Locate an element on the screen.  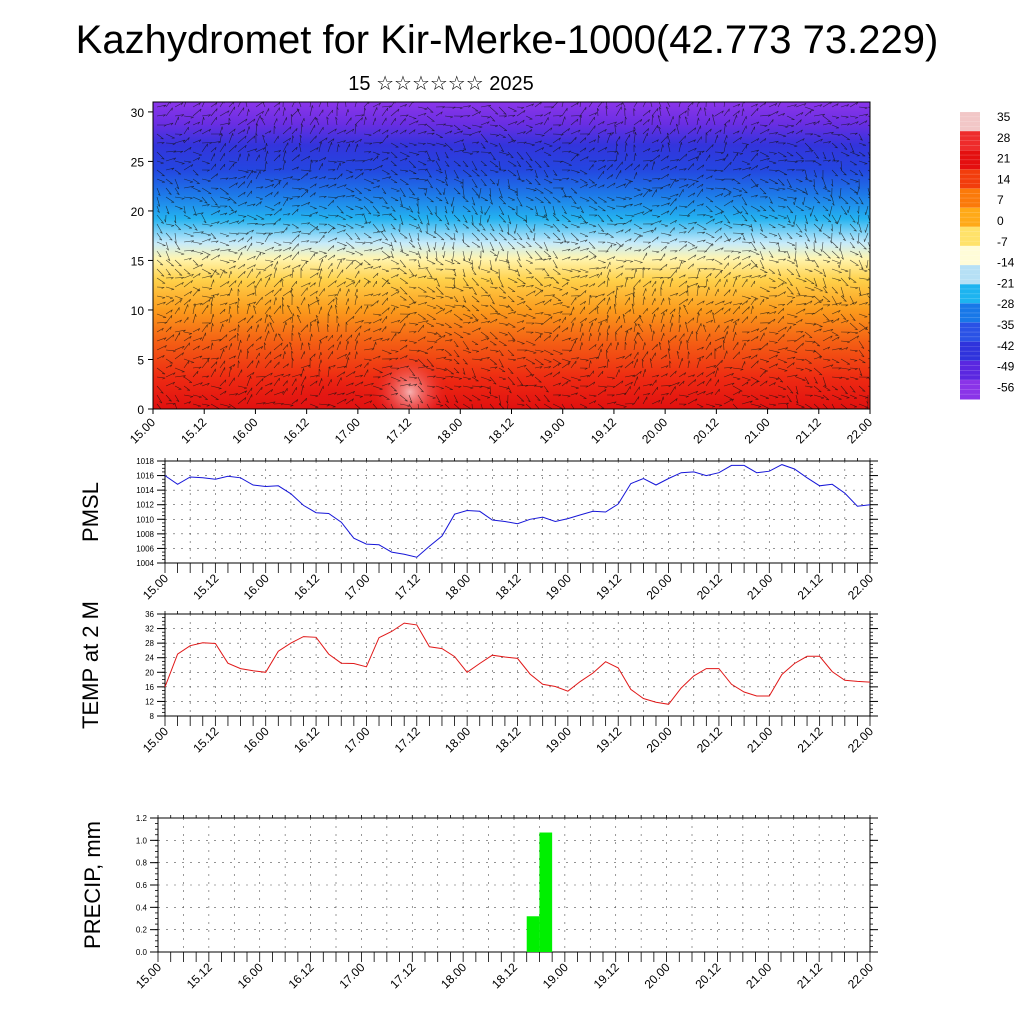
chart-subtitle: 15 ☆☆☆☆☆☆ 2025 is located at coordinates (441, 84).